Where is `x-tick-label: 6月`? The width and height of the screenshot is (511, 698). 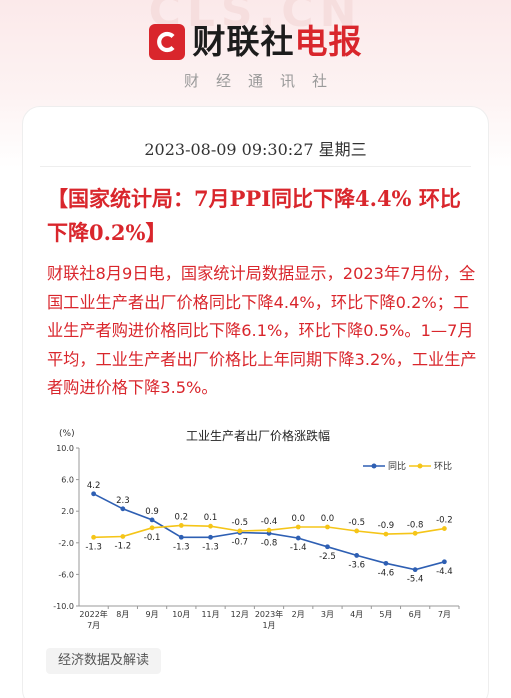 x-tick-label: 6月 is located at coordinates (415, 614).